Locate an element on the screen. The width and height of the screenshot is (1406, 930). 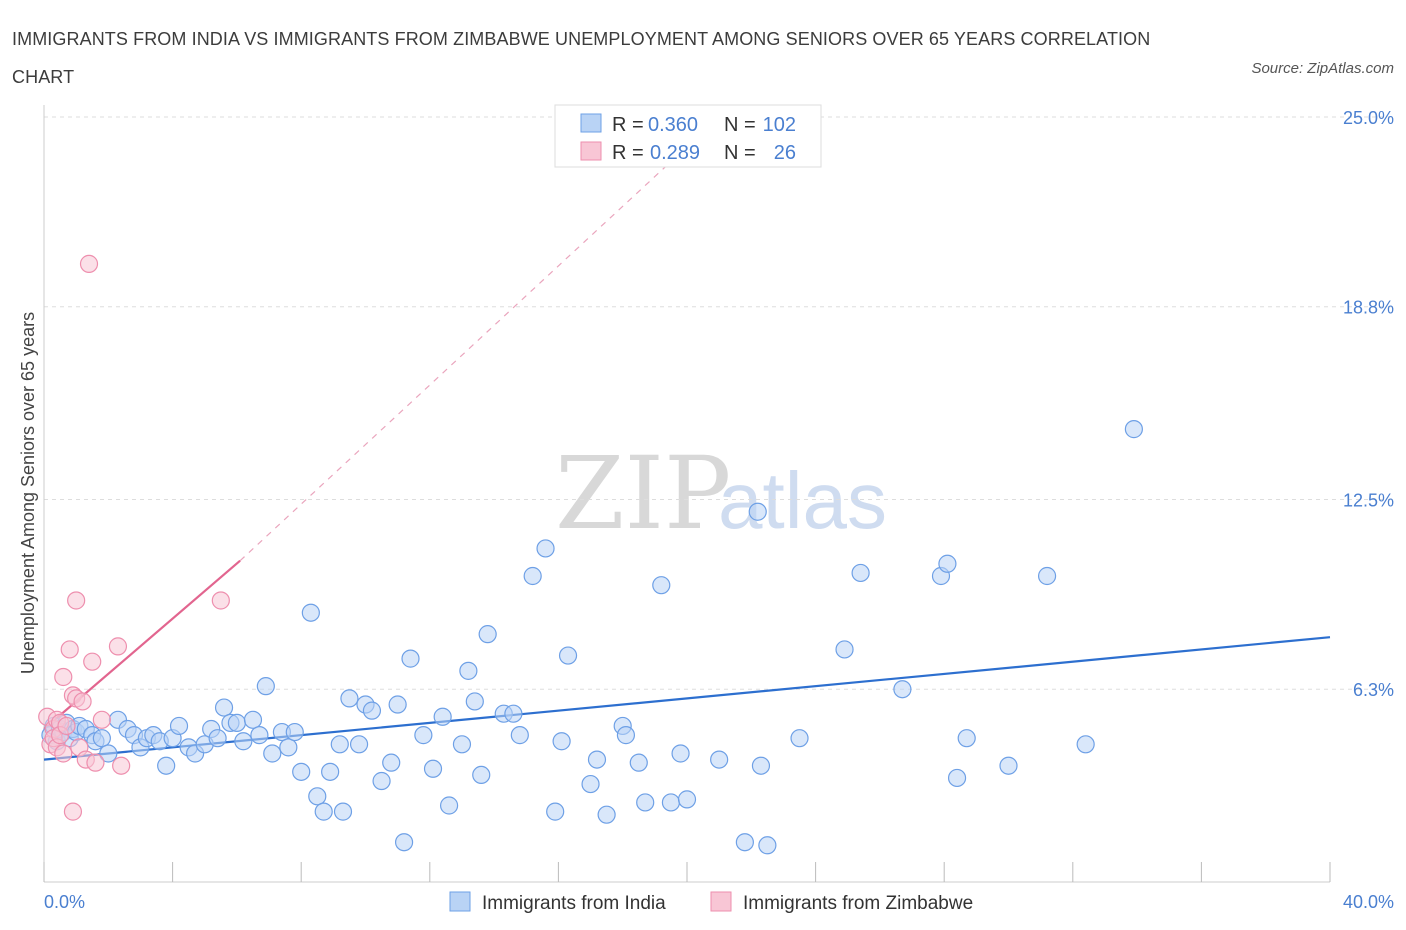
stats-india-swatch is located at coordinates (591, 123).